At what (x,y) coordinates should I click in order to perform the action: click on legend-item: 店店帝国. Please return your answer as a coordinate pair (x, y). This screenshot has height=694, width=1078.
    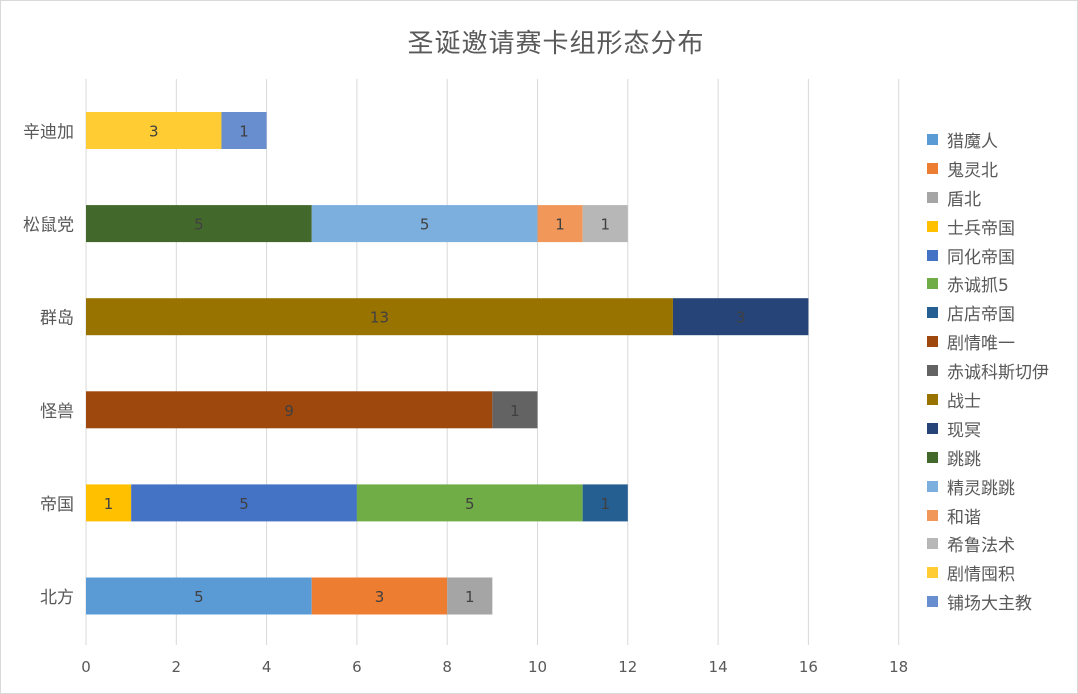
    Looking at the image, I should click on (1002, 312).